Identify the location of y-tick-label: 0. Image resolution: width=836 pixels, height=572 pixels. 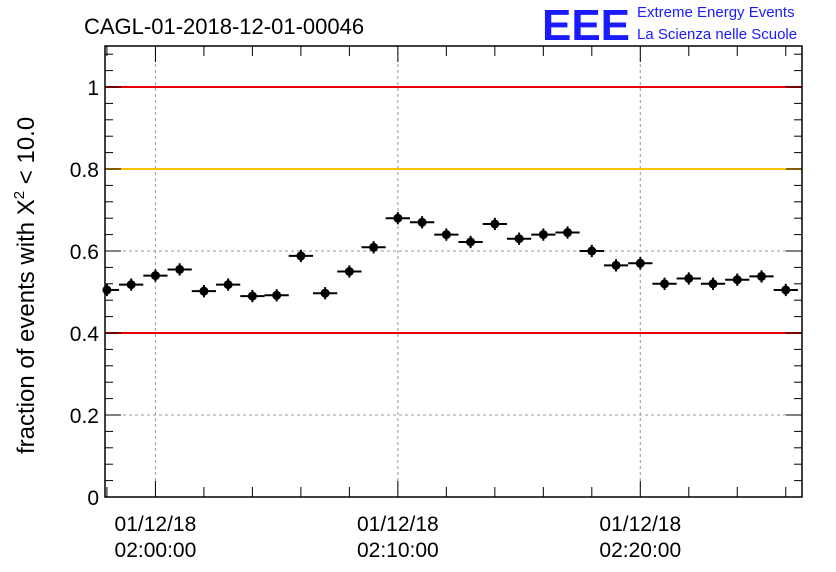
(93, 498).